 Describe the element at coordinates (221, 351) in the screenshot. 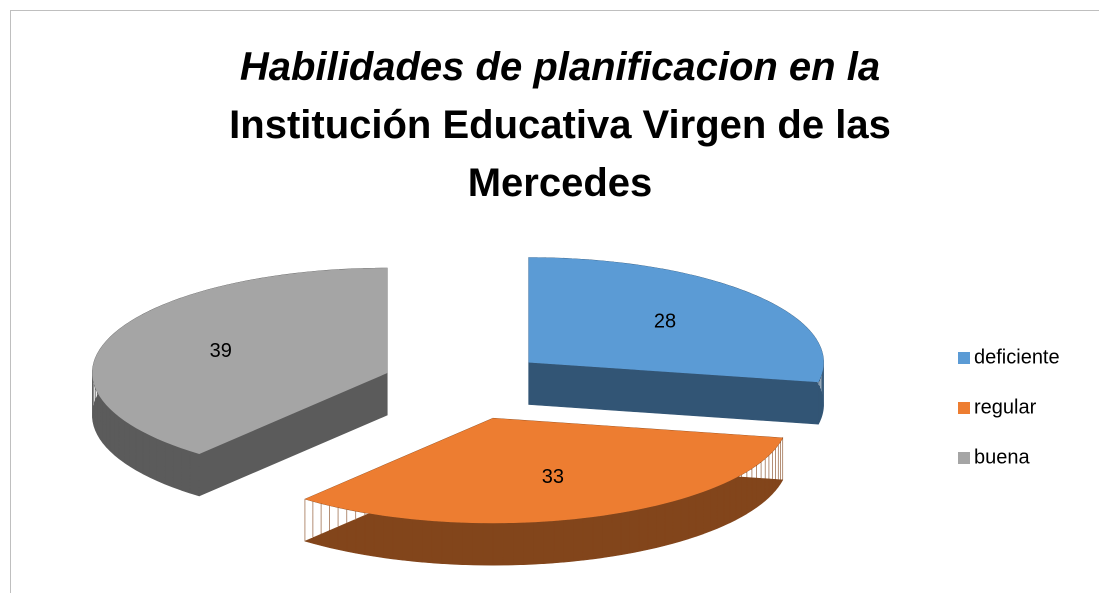

I see `data-label: 39` at that location.